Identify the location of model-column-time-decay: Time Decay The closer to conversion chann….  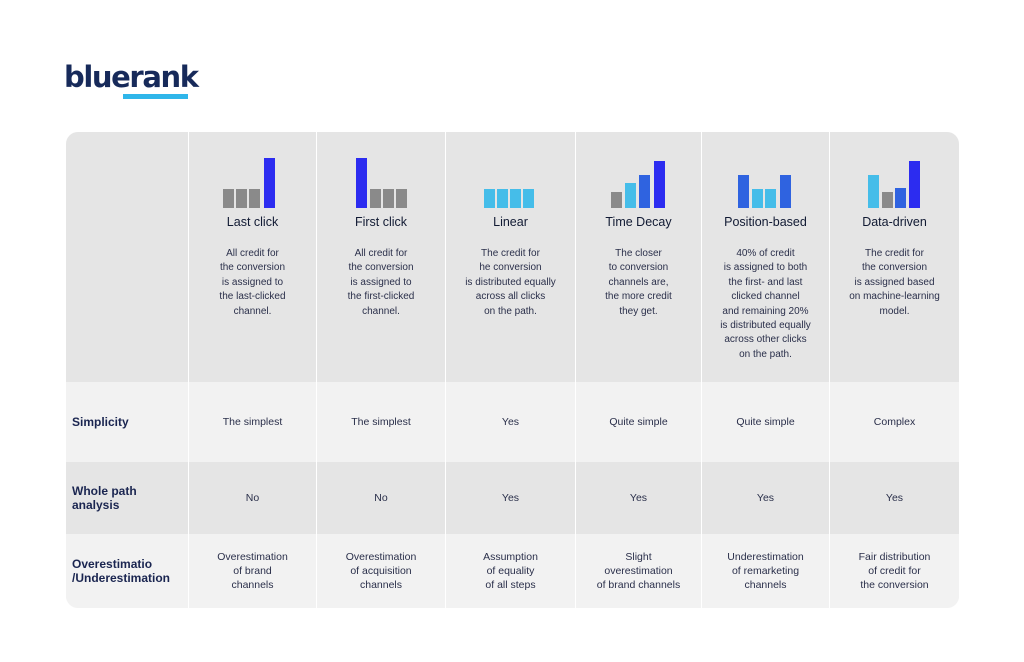
(638, 257).